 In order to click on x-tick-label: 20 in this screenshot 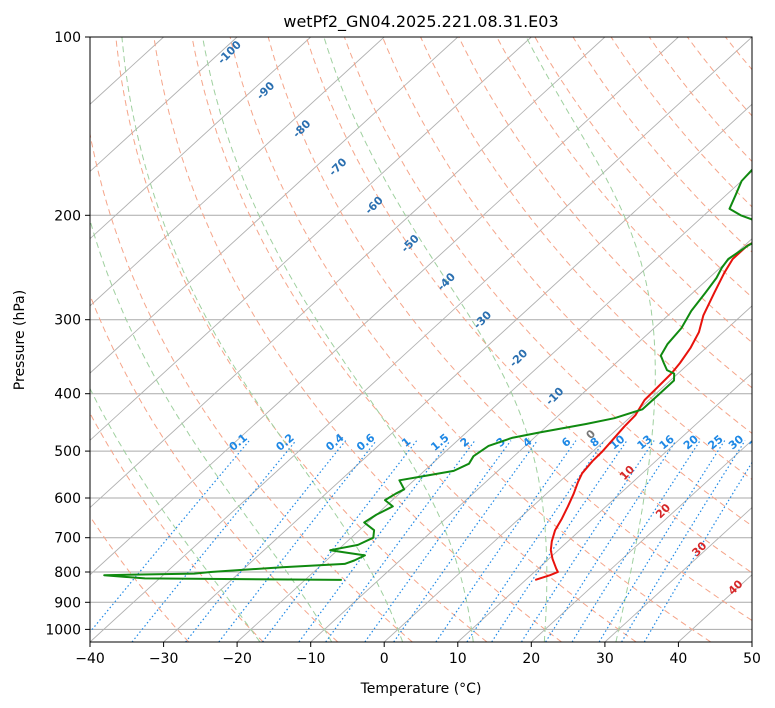, I will do `click(531, 659)`.